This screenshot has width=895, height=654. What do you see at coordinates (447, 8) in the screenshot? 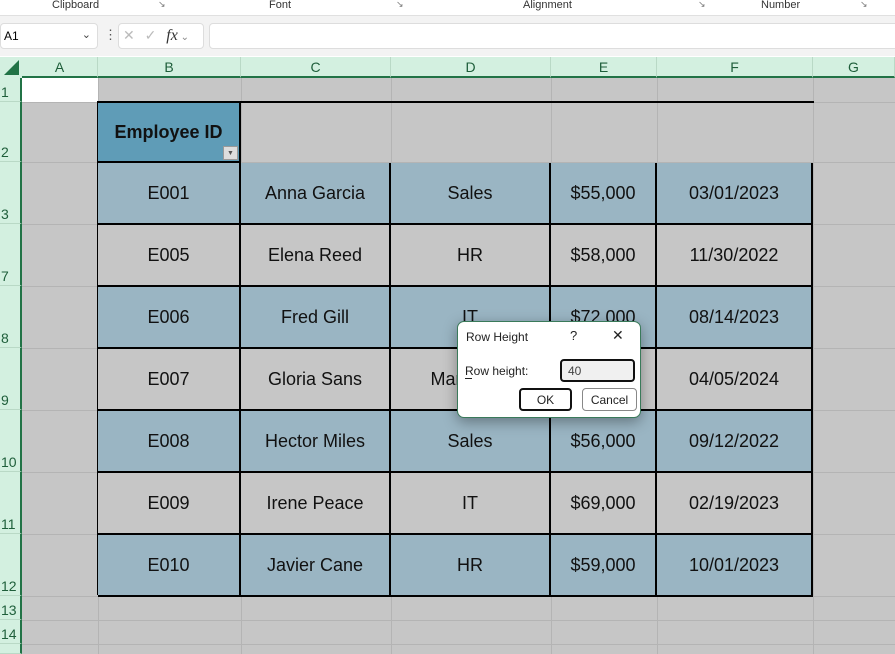
I see `ribbon-group-labels: Clipboard ↘ Font ↘ Alignment ↘ Number ↘` at bounding box center [447, 8].